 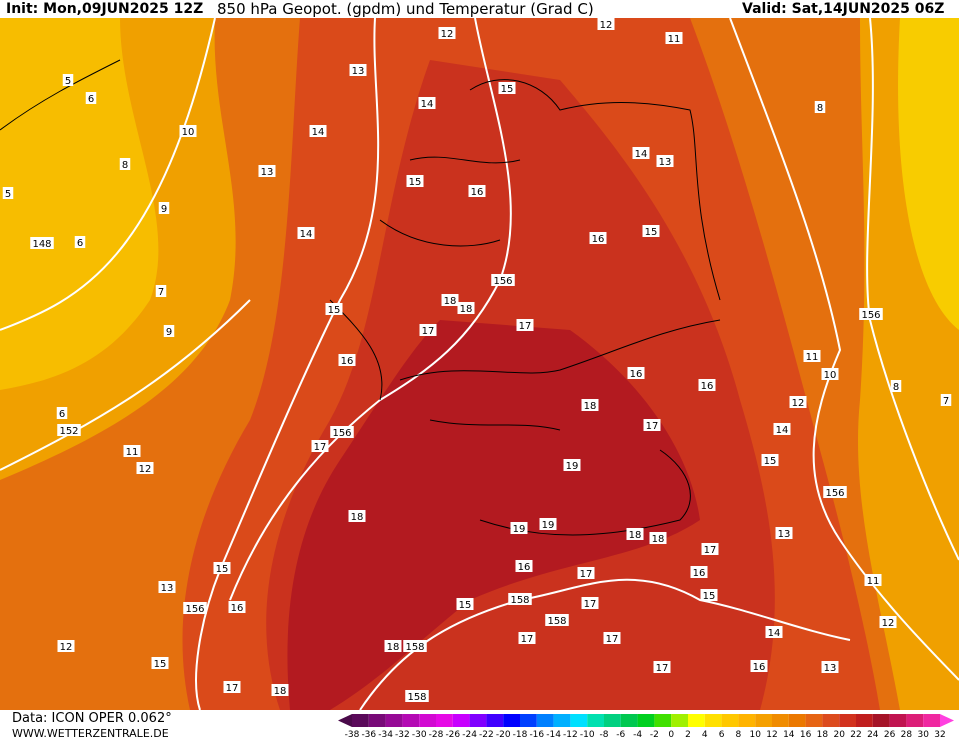 I want to click on legend-tick: 32, so click(x=939, y=735).